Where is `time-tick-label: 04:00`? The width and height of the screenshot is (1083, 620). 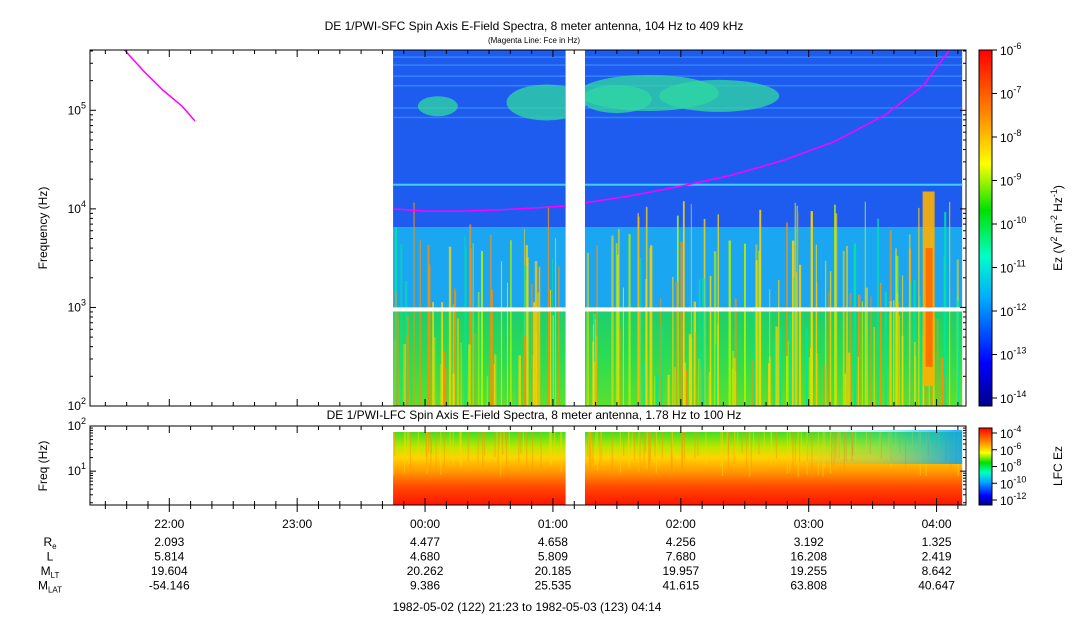
time-tick-label: 04:00 is located at coordinates (937, 524).